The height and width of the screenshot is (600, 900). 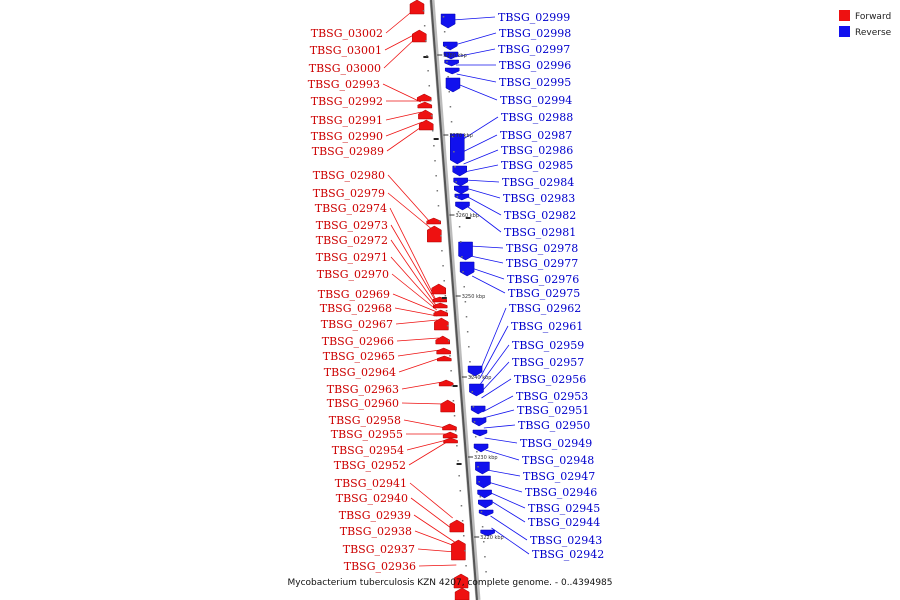 What do you see at coordinates (379, 549) in the screenshot?
I see `forward-gene-label: TBSG_02937` at bounding box center [379, 549].